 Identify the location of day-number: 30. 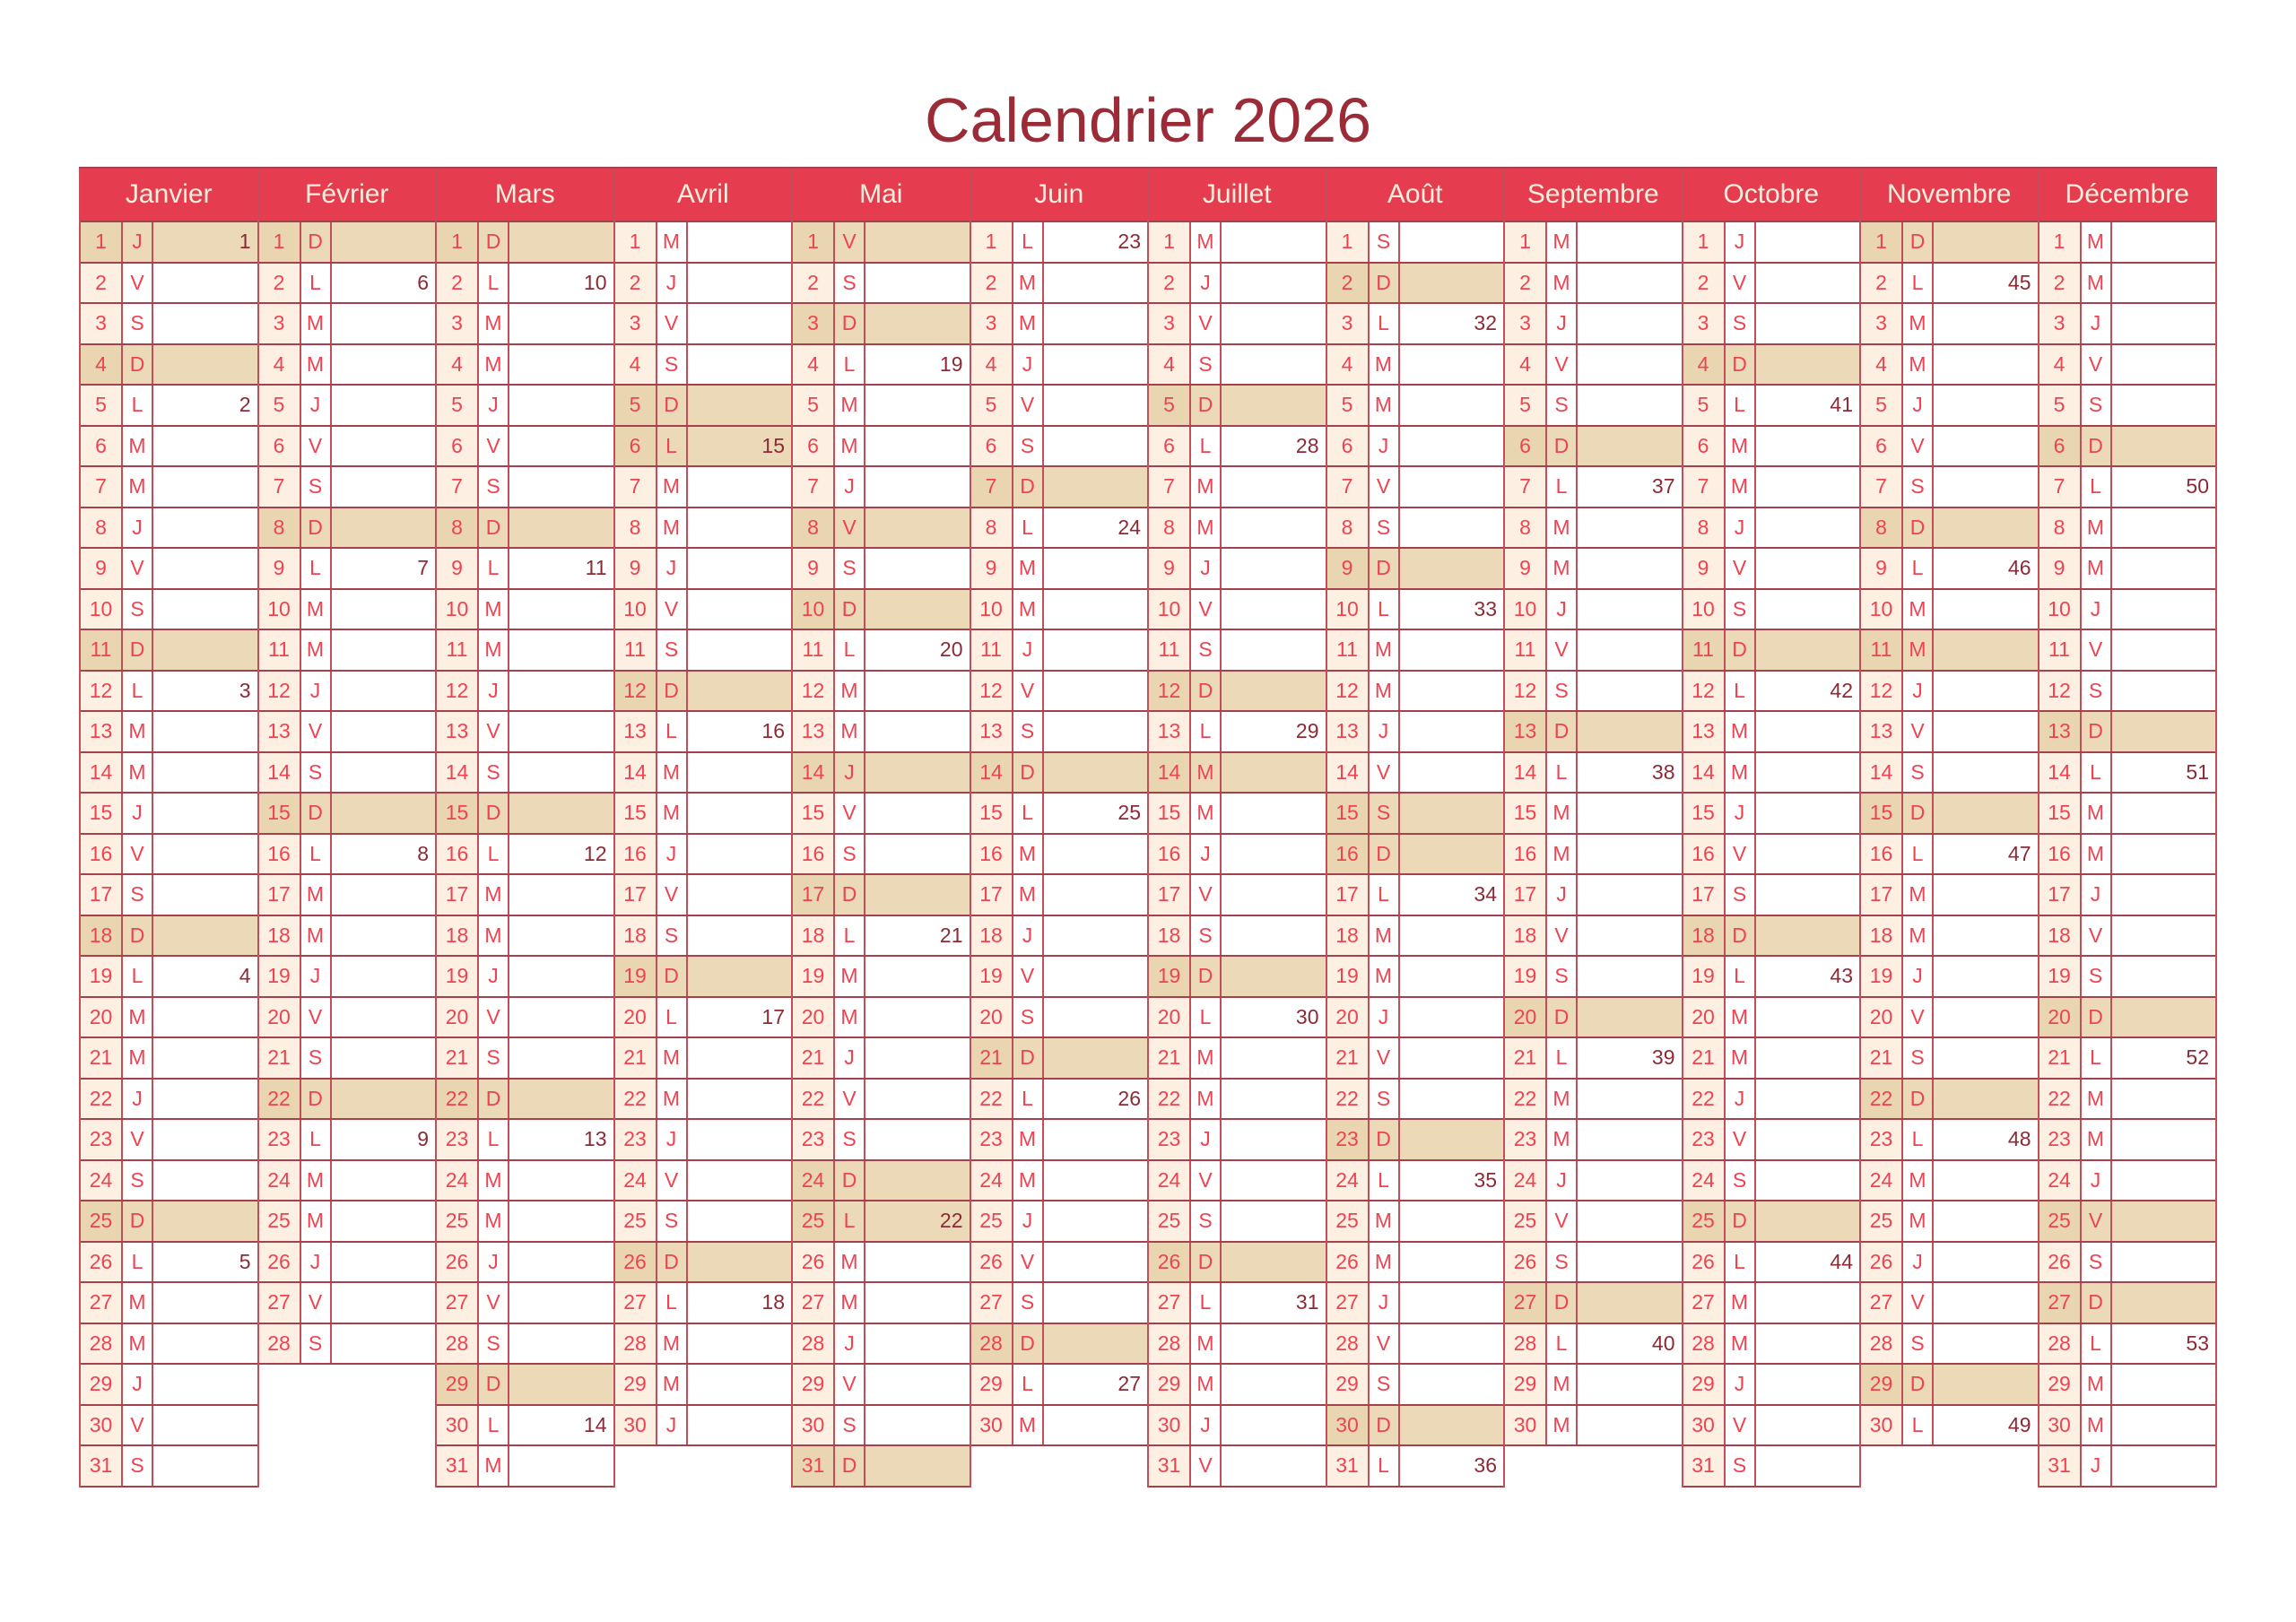
(2060, 1424).